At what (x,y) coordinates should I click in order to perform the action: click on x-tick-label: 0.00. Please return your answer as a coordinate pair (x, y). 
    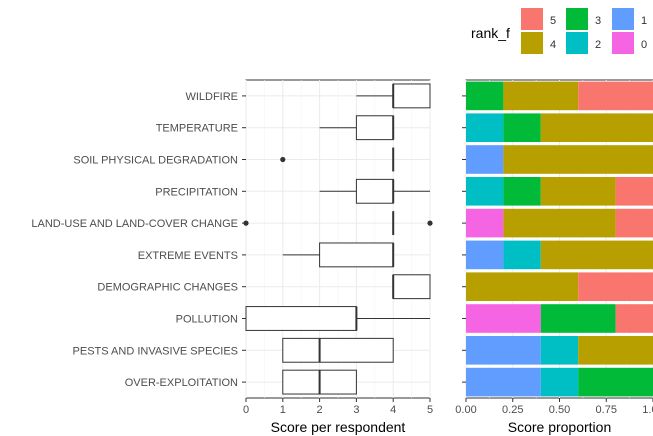
    Looking at the image, I should click on (465, 410).